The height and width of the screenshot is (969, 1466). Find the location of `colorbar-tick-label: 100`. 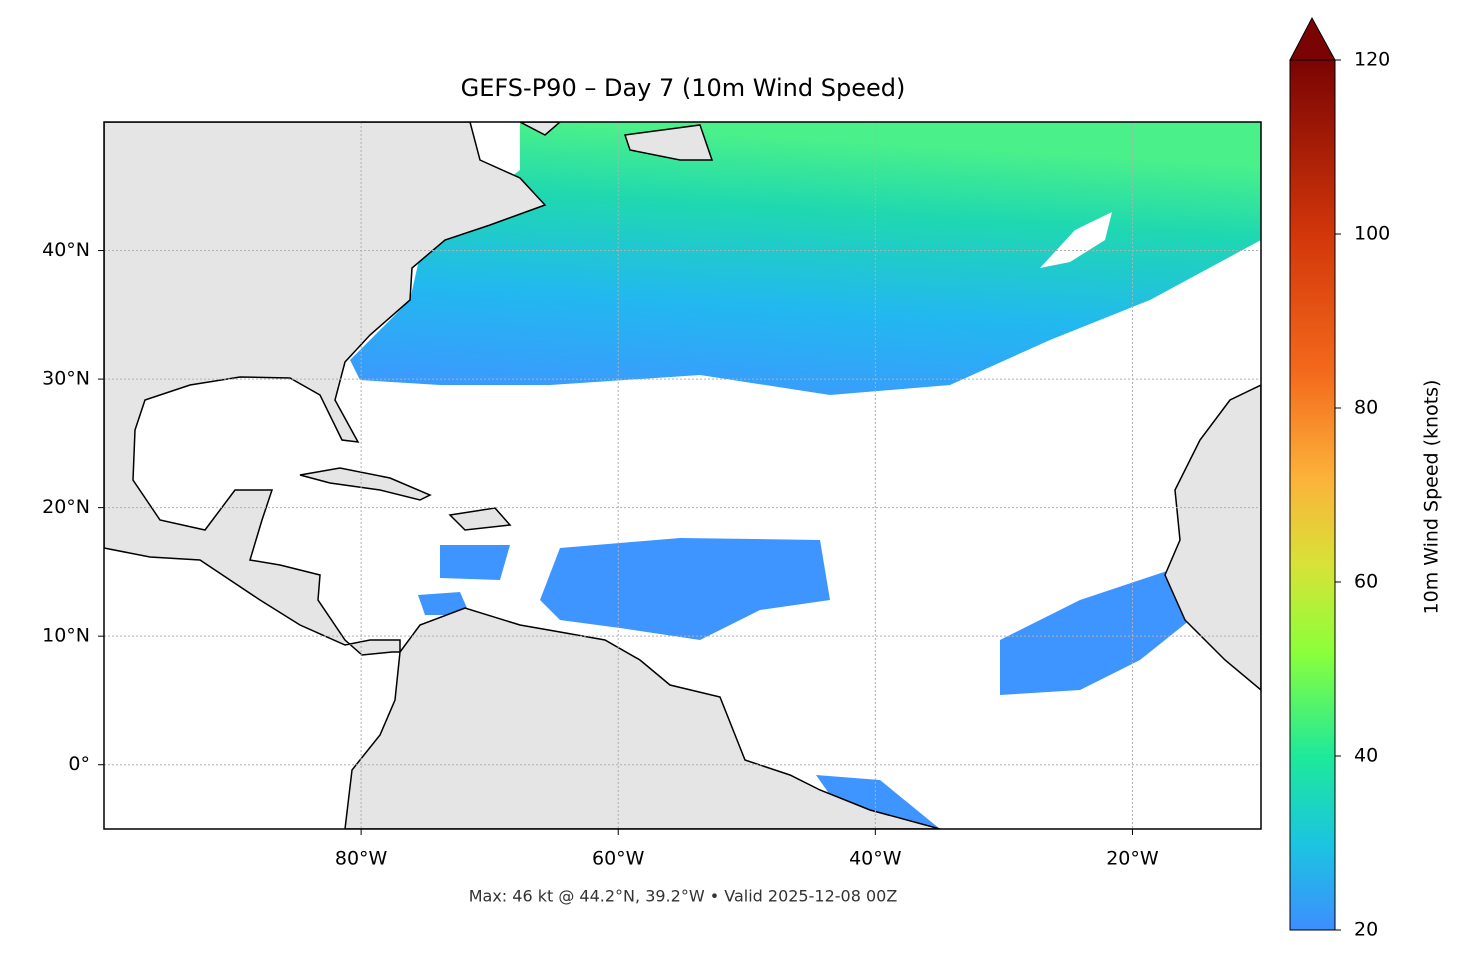

colorbar-tick-label: 100 is located at coordinates (1372, 234).